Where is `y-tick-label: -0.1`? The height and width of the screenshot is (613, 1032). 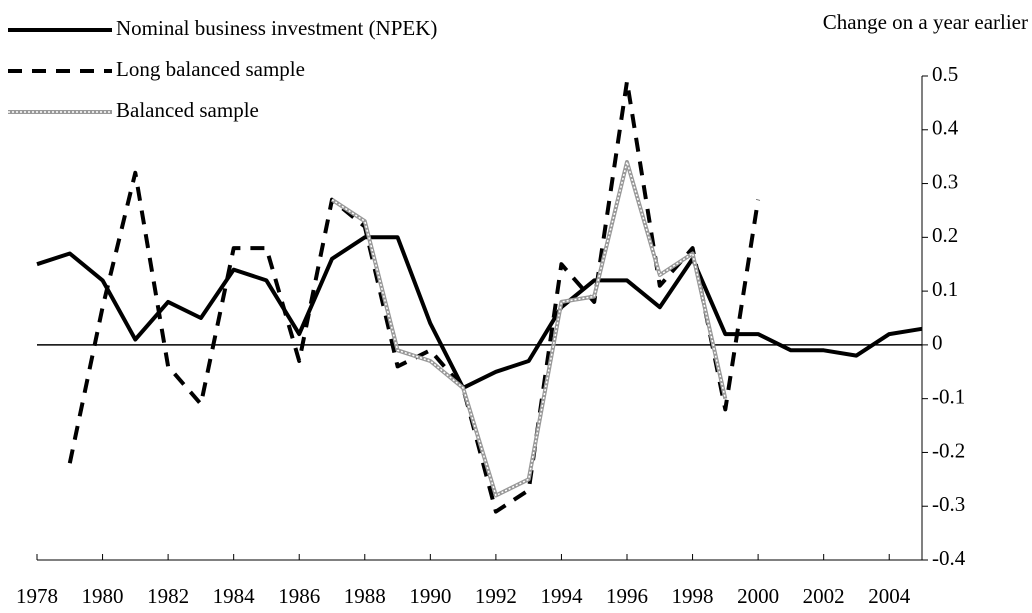 y-tick-label: -0.1 is located at coordinates (948, 396).